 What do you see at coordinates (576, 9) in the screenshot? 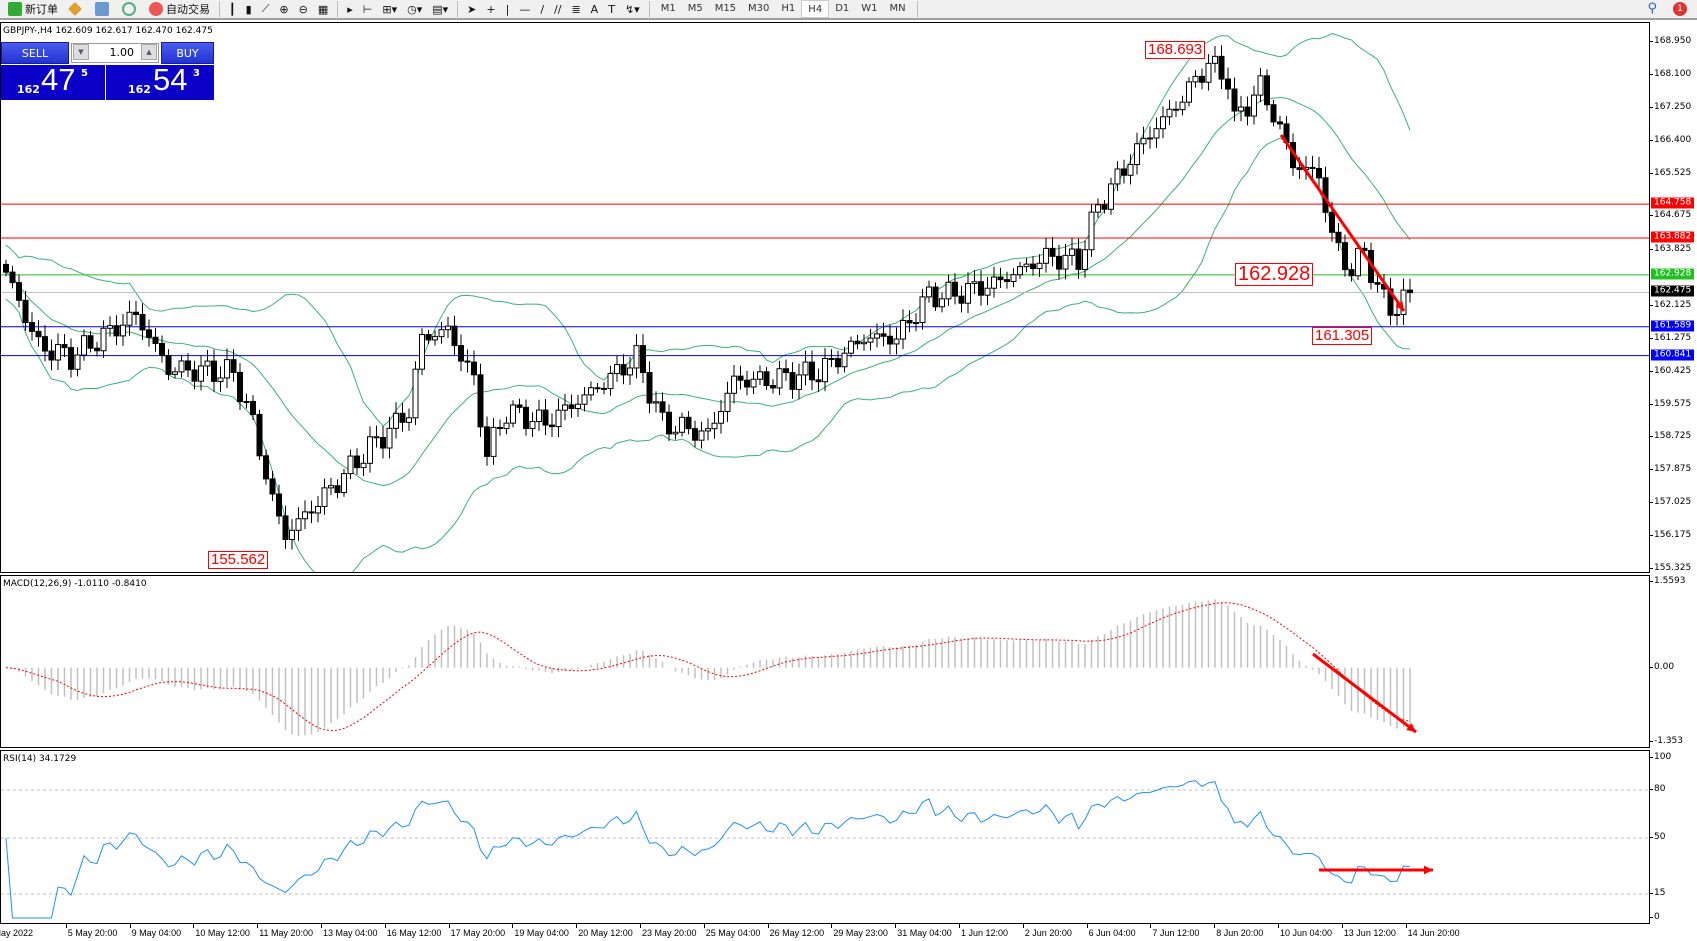
I see `fibonacci-button: ≣` at bounding box center [576, 9].